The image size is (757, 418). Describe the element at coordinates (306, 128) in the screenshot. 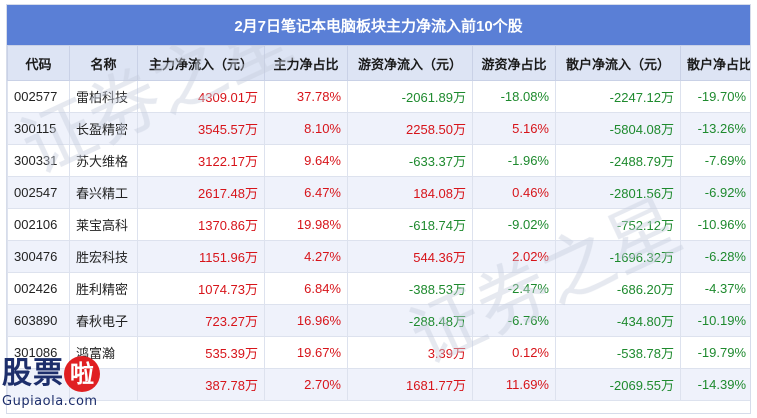

I see `cell-main-pct: 8.10%` at that location.